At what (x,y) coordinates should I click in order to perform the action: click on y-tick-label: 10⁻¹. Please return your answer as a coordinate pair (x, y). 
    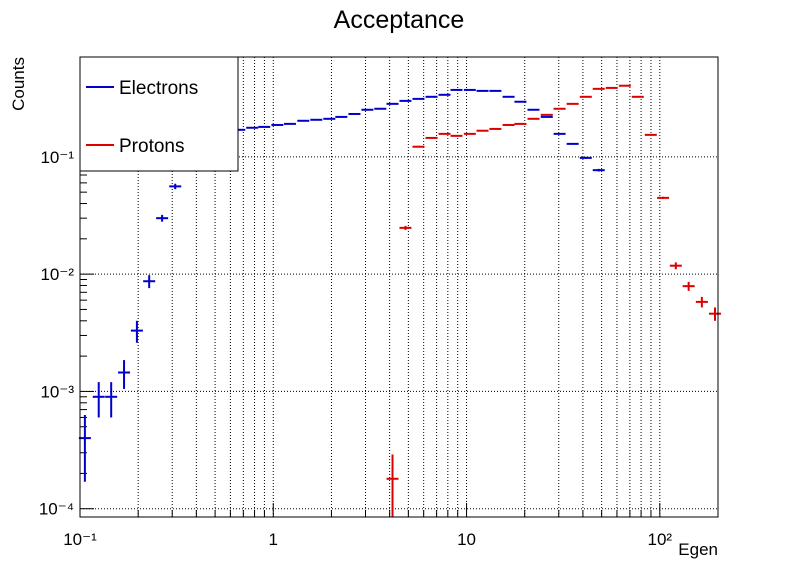
    Looking at the image, I should click on (57, 157).